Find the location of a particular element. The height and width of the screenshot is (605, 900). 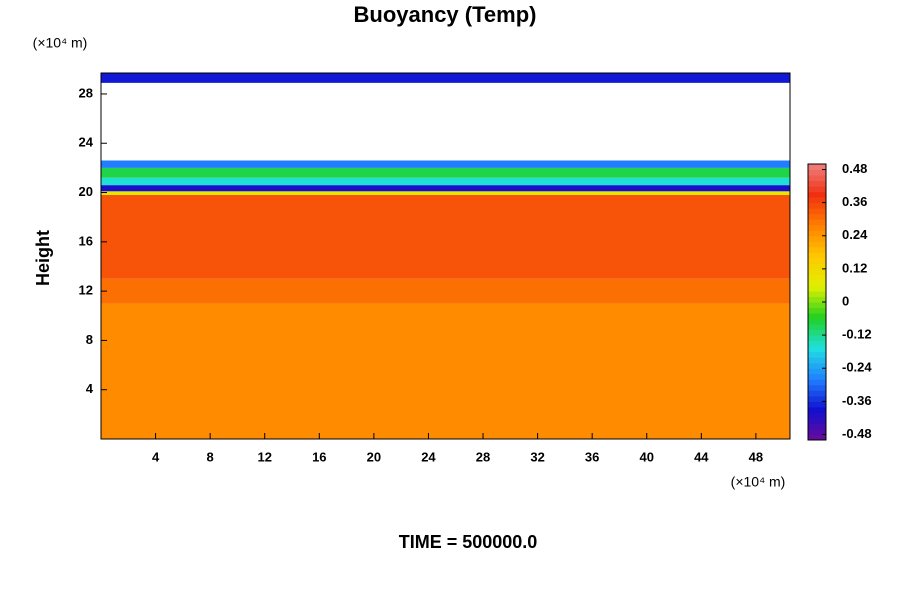

y-tick-label: 28 is located at coordinates (86, 92).